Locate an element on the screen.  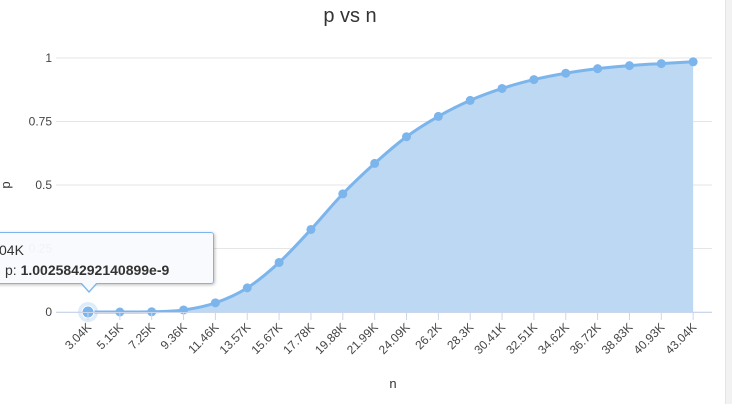
x-tick-label: 24.09K is located at coordinates (394, 338).